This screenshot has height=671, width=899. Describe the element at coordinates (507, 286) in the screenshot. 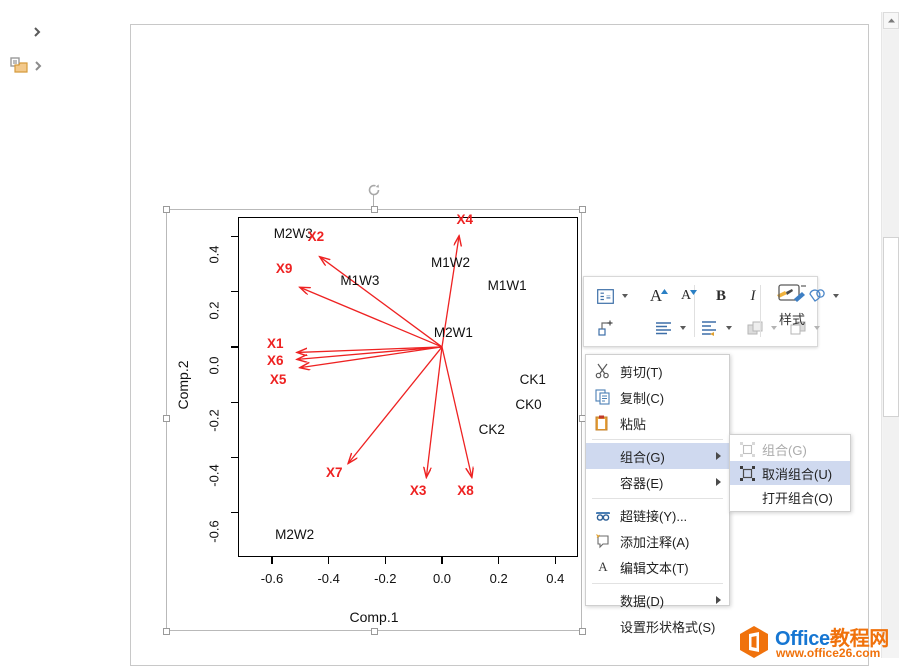

I see `observation-label: M1W1` at that location.